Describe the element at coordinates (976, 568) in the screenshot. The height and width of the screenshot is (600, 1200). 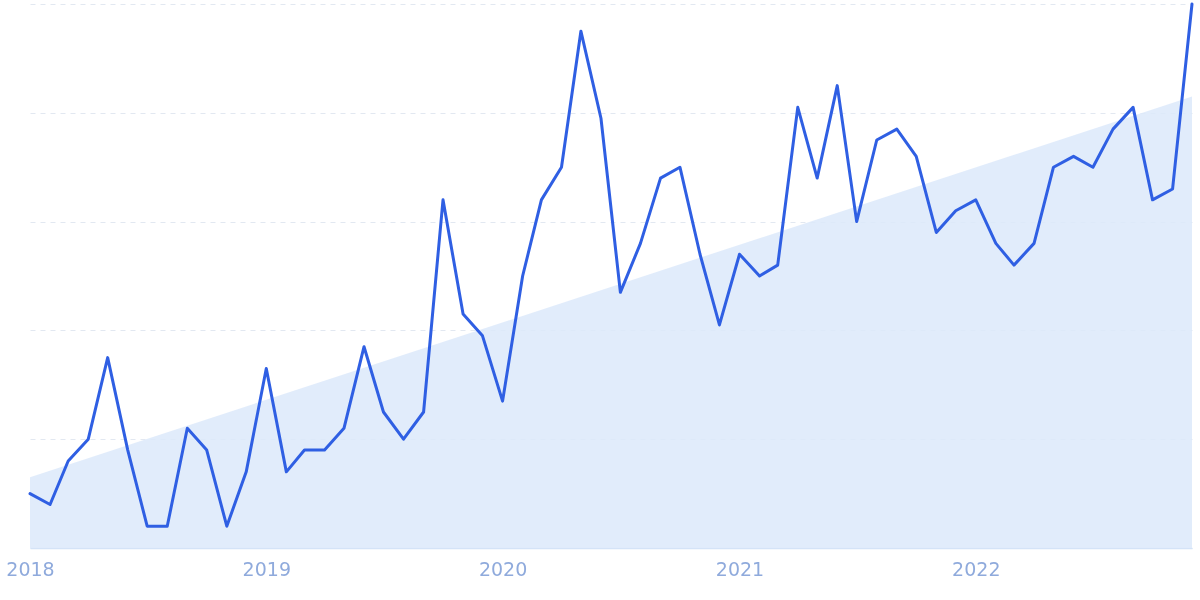
I see `x-tick-label: 2022` at that location.